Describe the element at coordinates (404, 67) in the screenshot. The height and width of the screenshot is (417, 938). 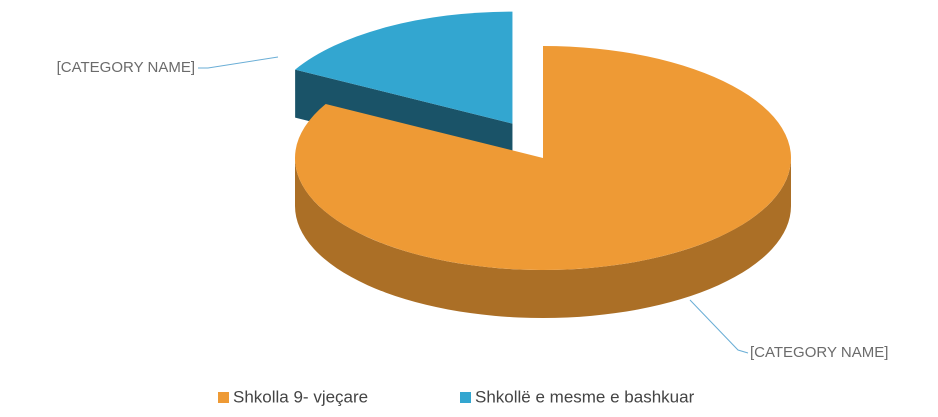
I see `pie-slice` at that location.